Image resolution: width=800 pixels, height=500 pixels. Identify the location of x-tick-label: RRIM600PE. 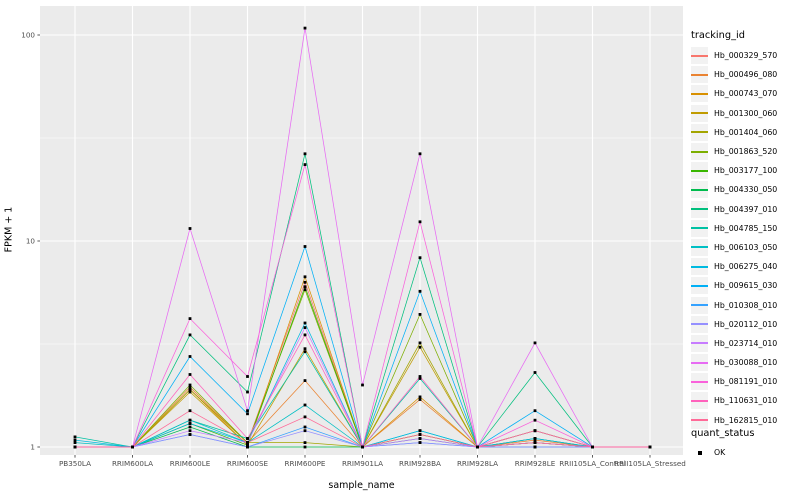
(305, 463).